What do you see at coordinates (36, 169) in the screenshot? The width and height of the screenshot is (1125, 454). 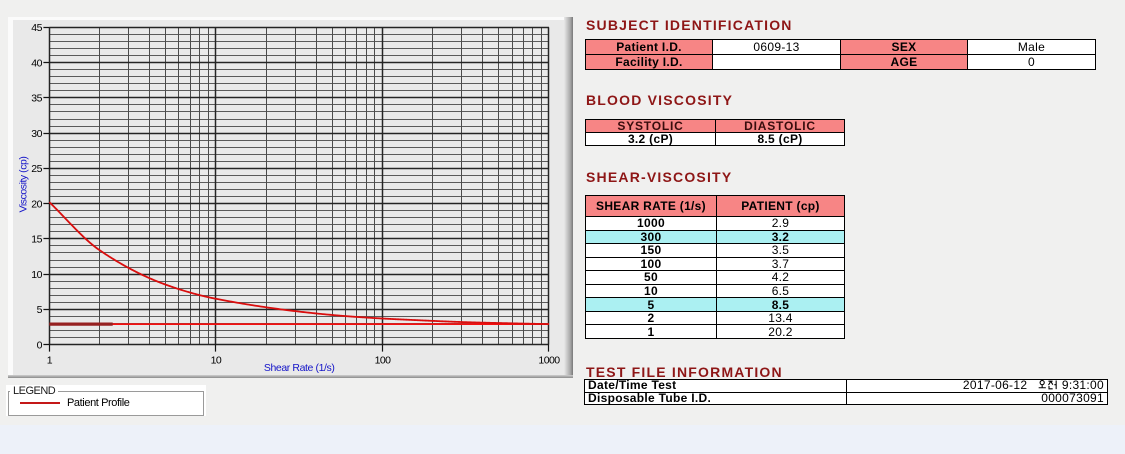 I see `svg-text: 25` at bounding box center [36, 169].